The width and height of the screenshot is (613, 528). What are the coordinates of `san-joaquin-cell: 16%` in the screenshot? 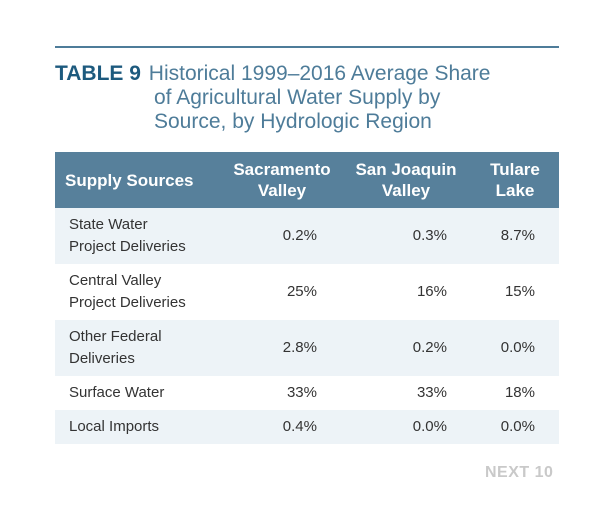 It's located at (431, 291).